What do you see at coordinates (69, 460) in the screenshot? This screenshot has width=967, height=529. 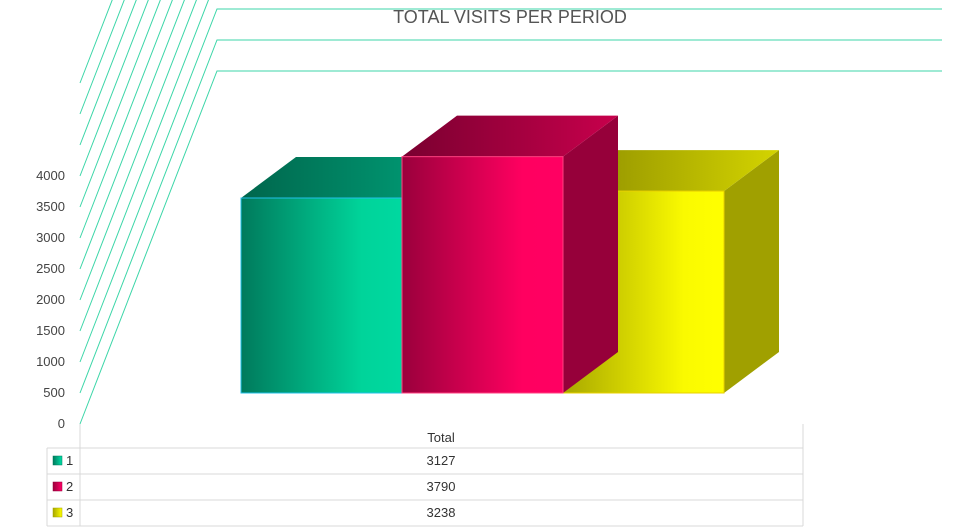 I see `legend-label: 1` at bounding box center [69, 460].